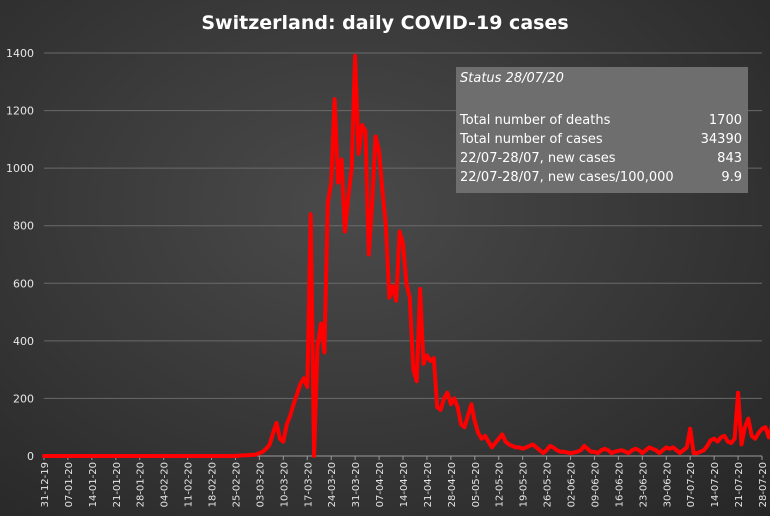 The height and width of the screenshot is (516, 770). What do you see at coordinates (729, 158) in the screenshot?
I see `status-row-value: 843` at bounding box center [729, 158].